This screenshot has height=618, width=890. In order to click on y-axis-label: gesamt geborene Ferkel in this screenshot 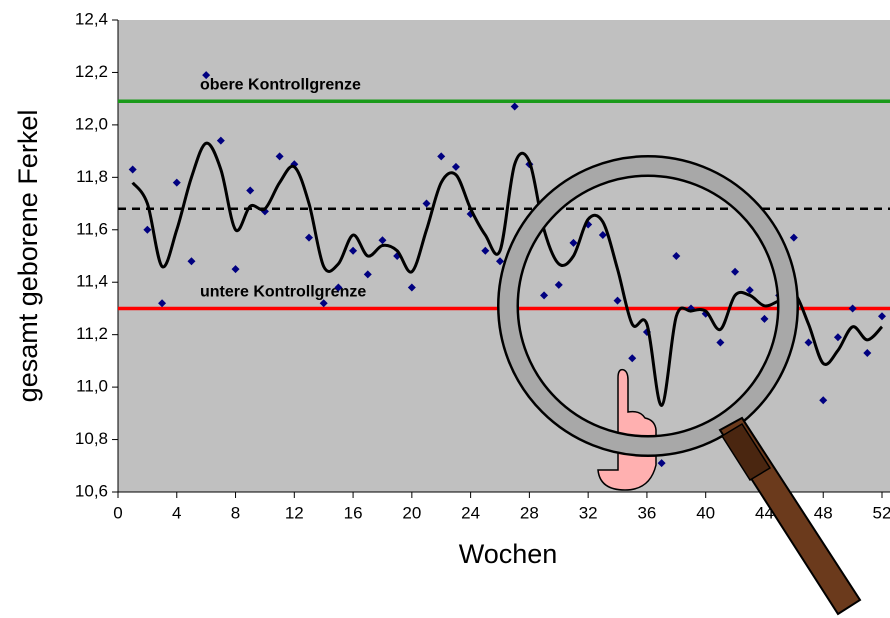, I will do `click(28, 256)`.